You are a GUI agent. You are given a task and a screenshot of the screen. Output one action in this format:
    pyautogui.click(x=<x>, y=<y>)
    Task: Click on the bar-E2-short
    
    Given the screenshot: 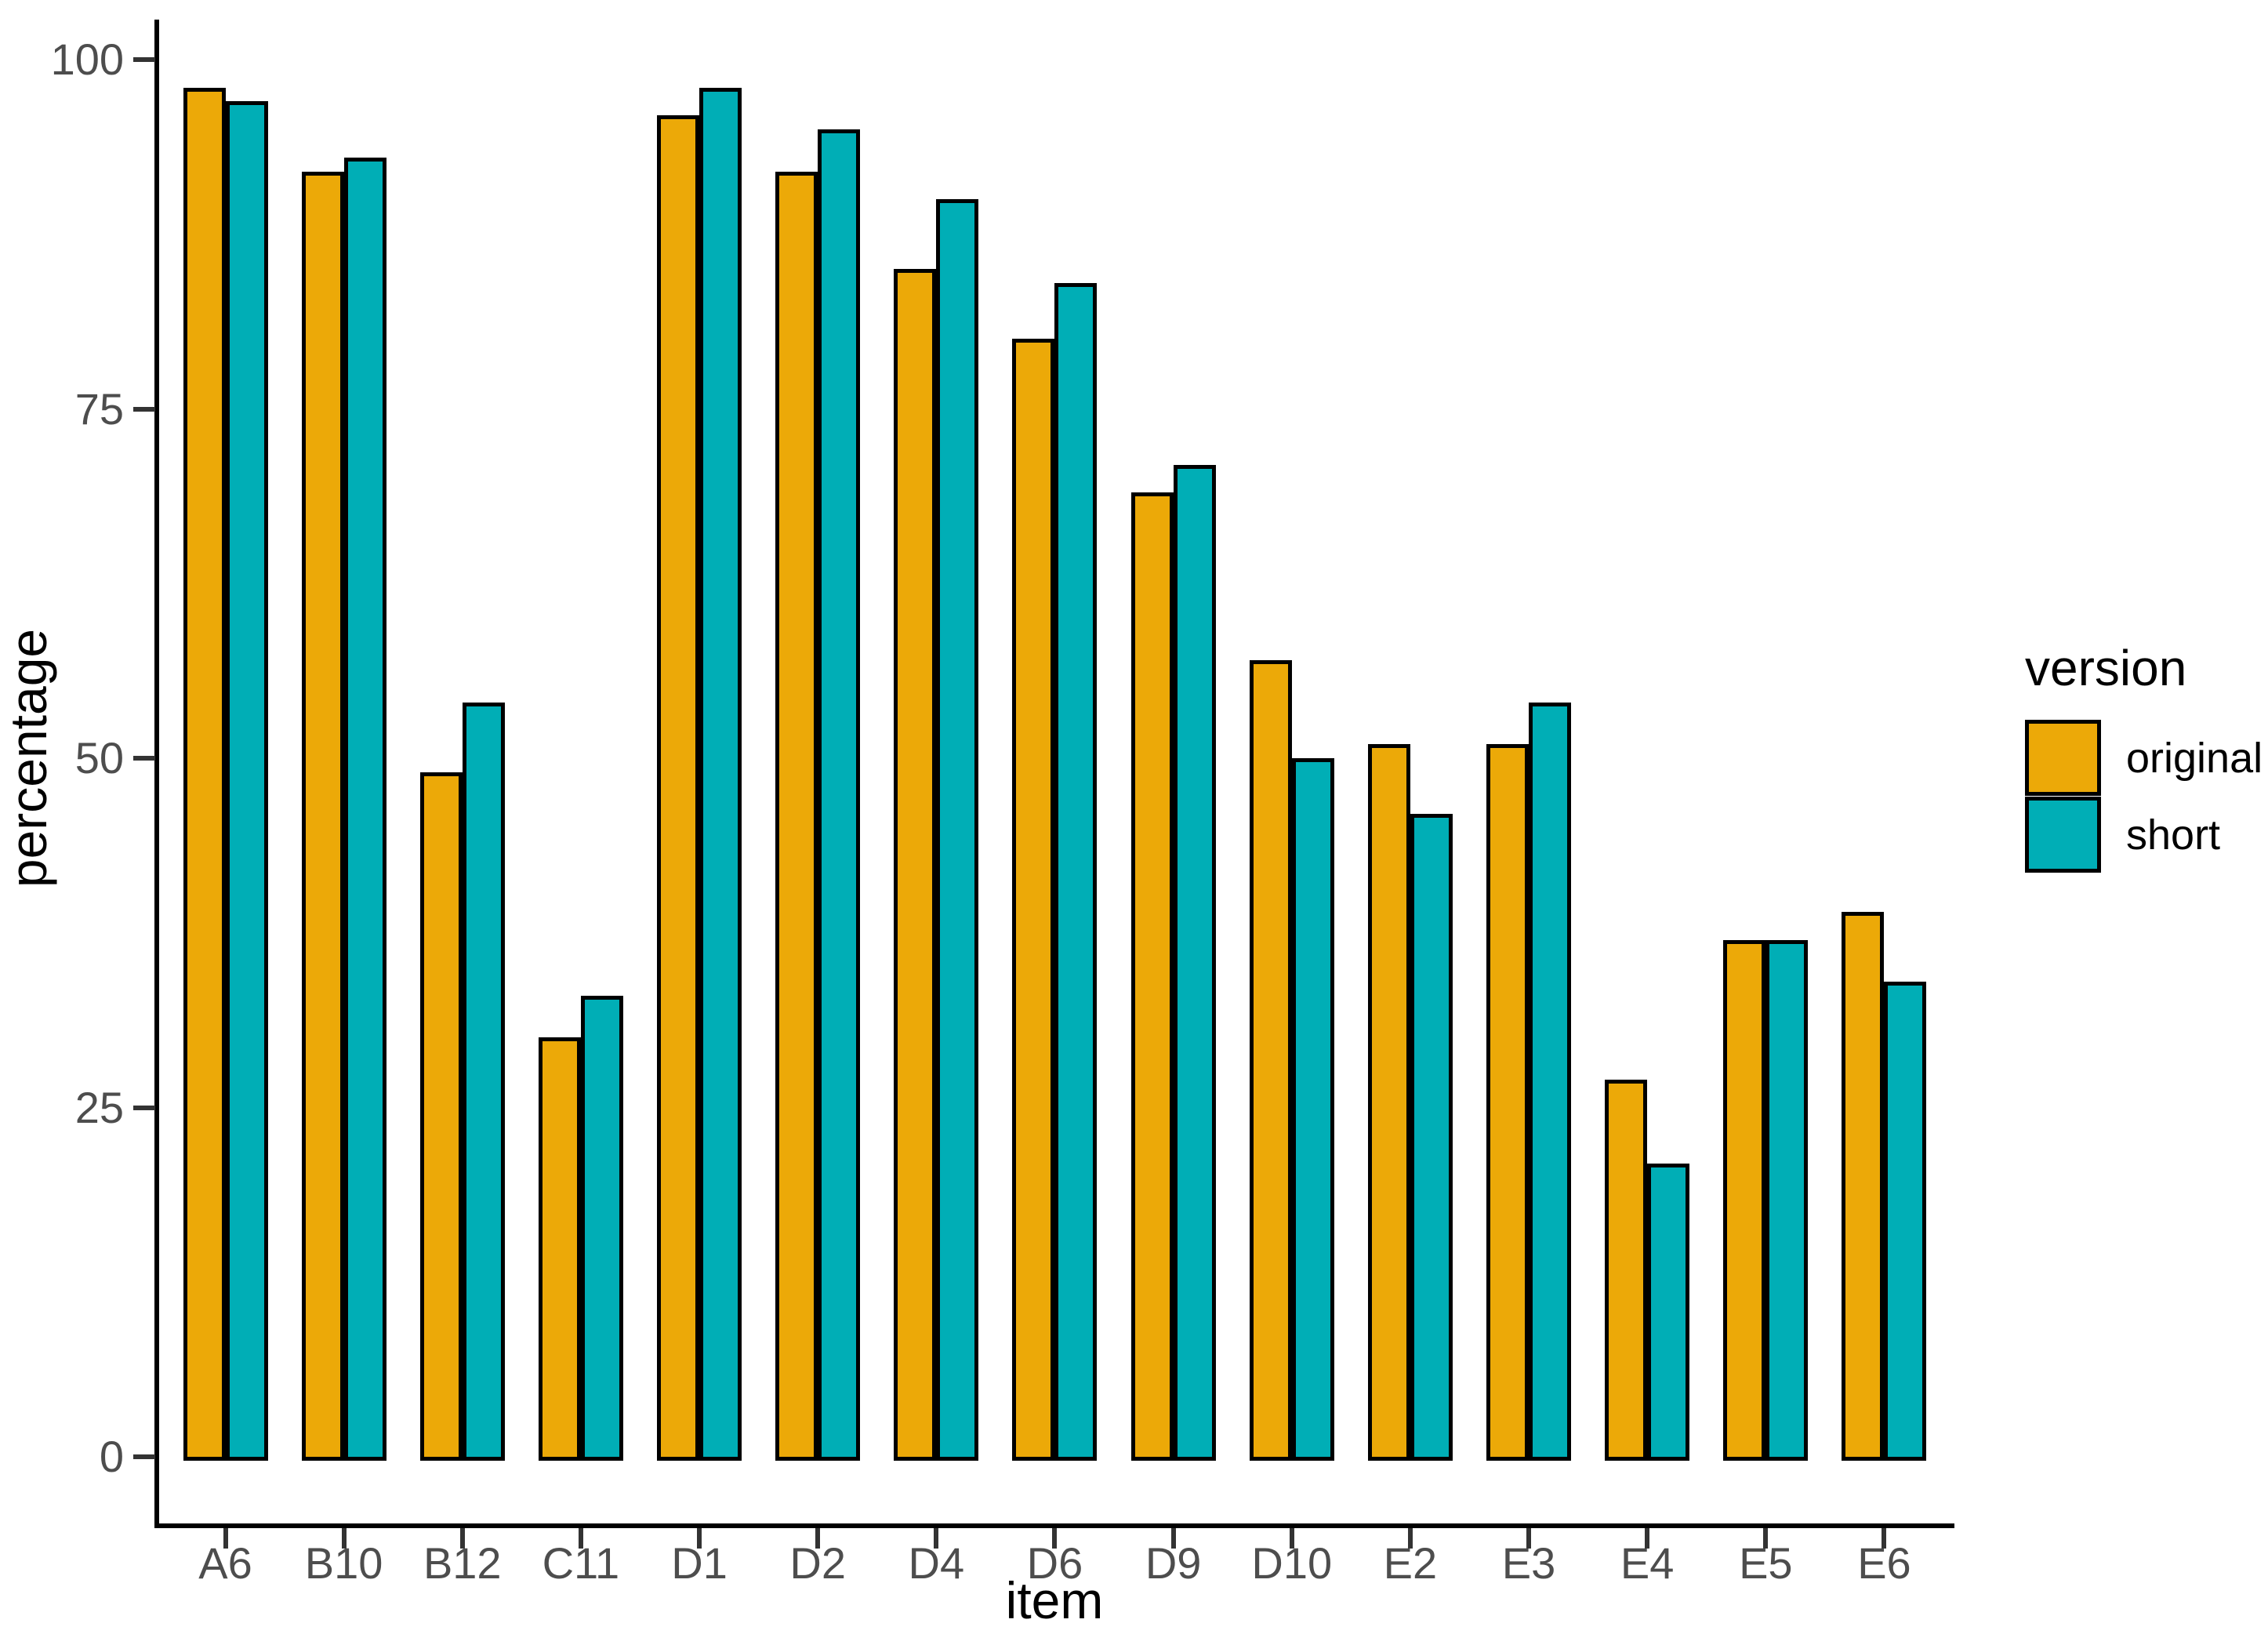 What is the action you would take?
    pyautogui.click(x=1431, y=1138)
    